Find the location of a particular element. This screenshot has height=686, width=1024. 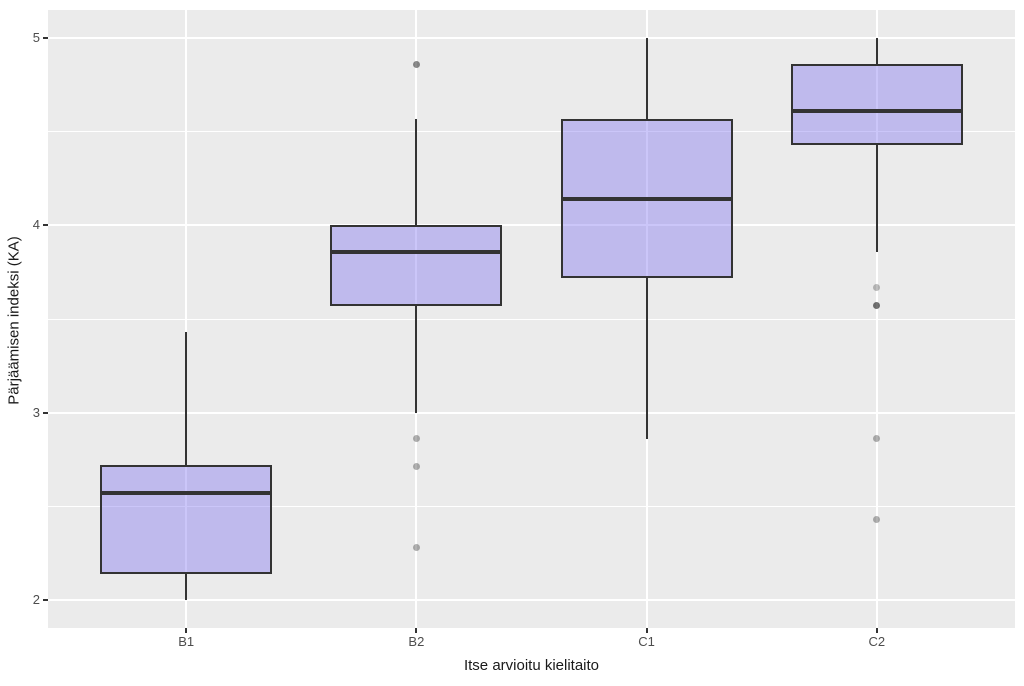

y-tick-label: 3 is located at coordinates (36, 412).